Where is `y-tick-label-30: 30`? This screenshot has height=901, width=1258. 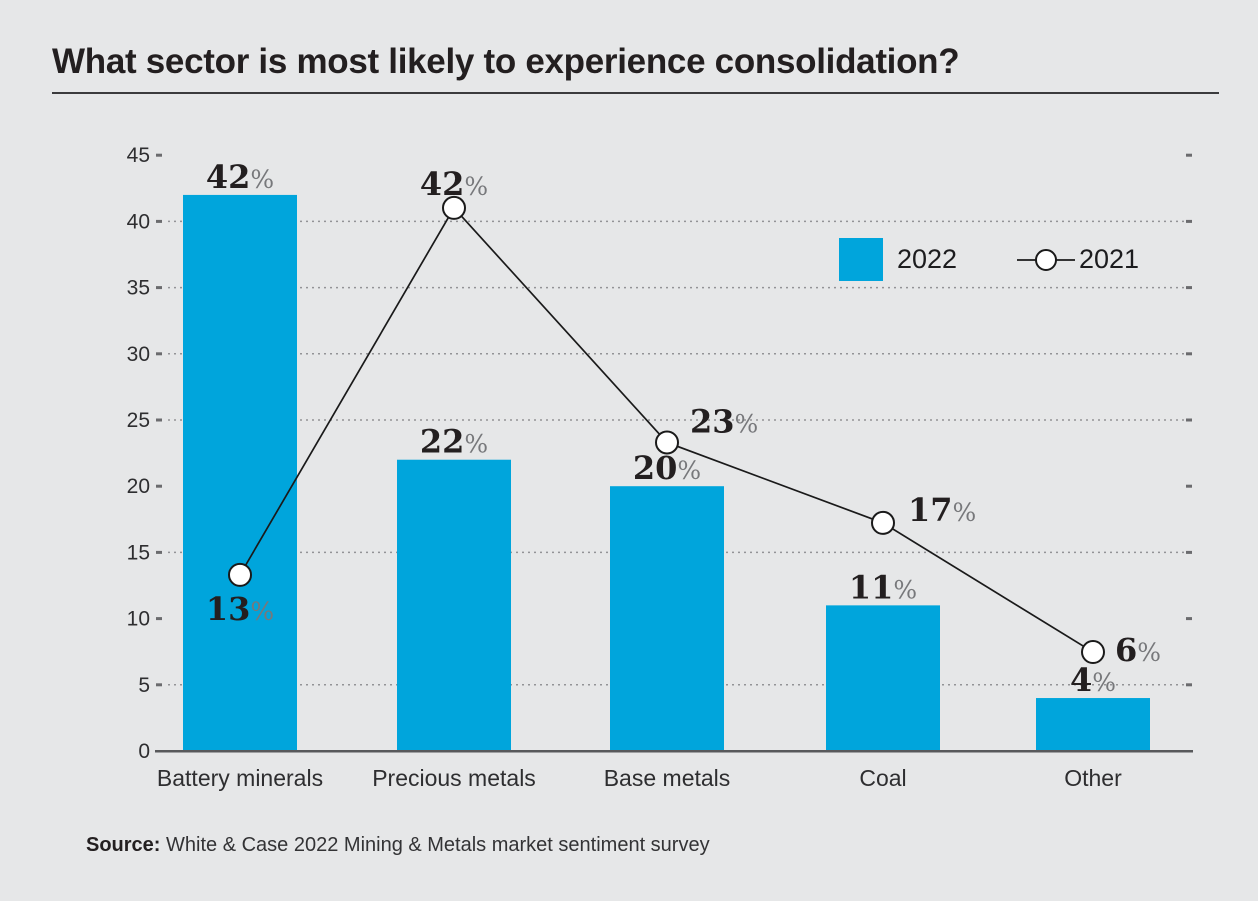
y-tick-label-30: 30 is located at coordinates (138, 354).